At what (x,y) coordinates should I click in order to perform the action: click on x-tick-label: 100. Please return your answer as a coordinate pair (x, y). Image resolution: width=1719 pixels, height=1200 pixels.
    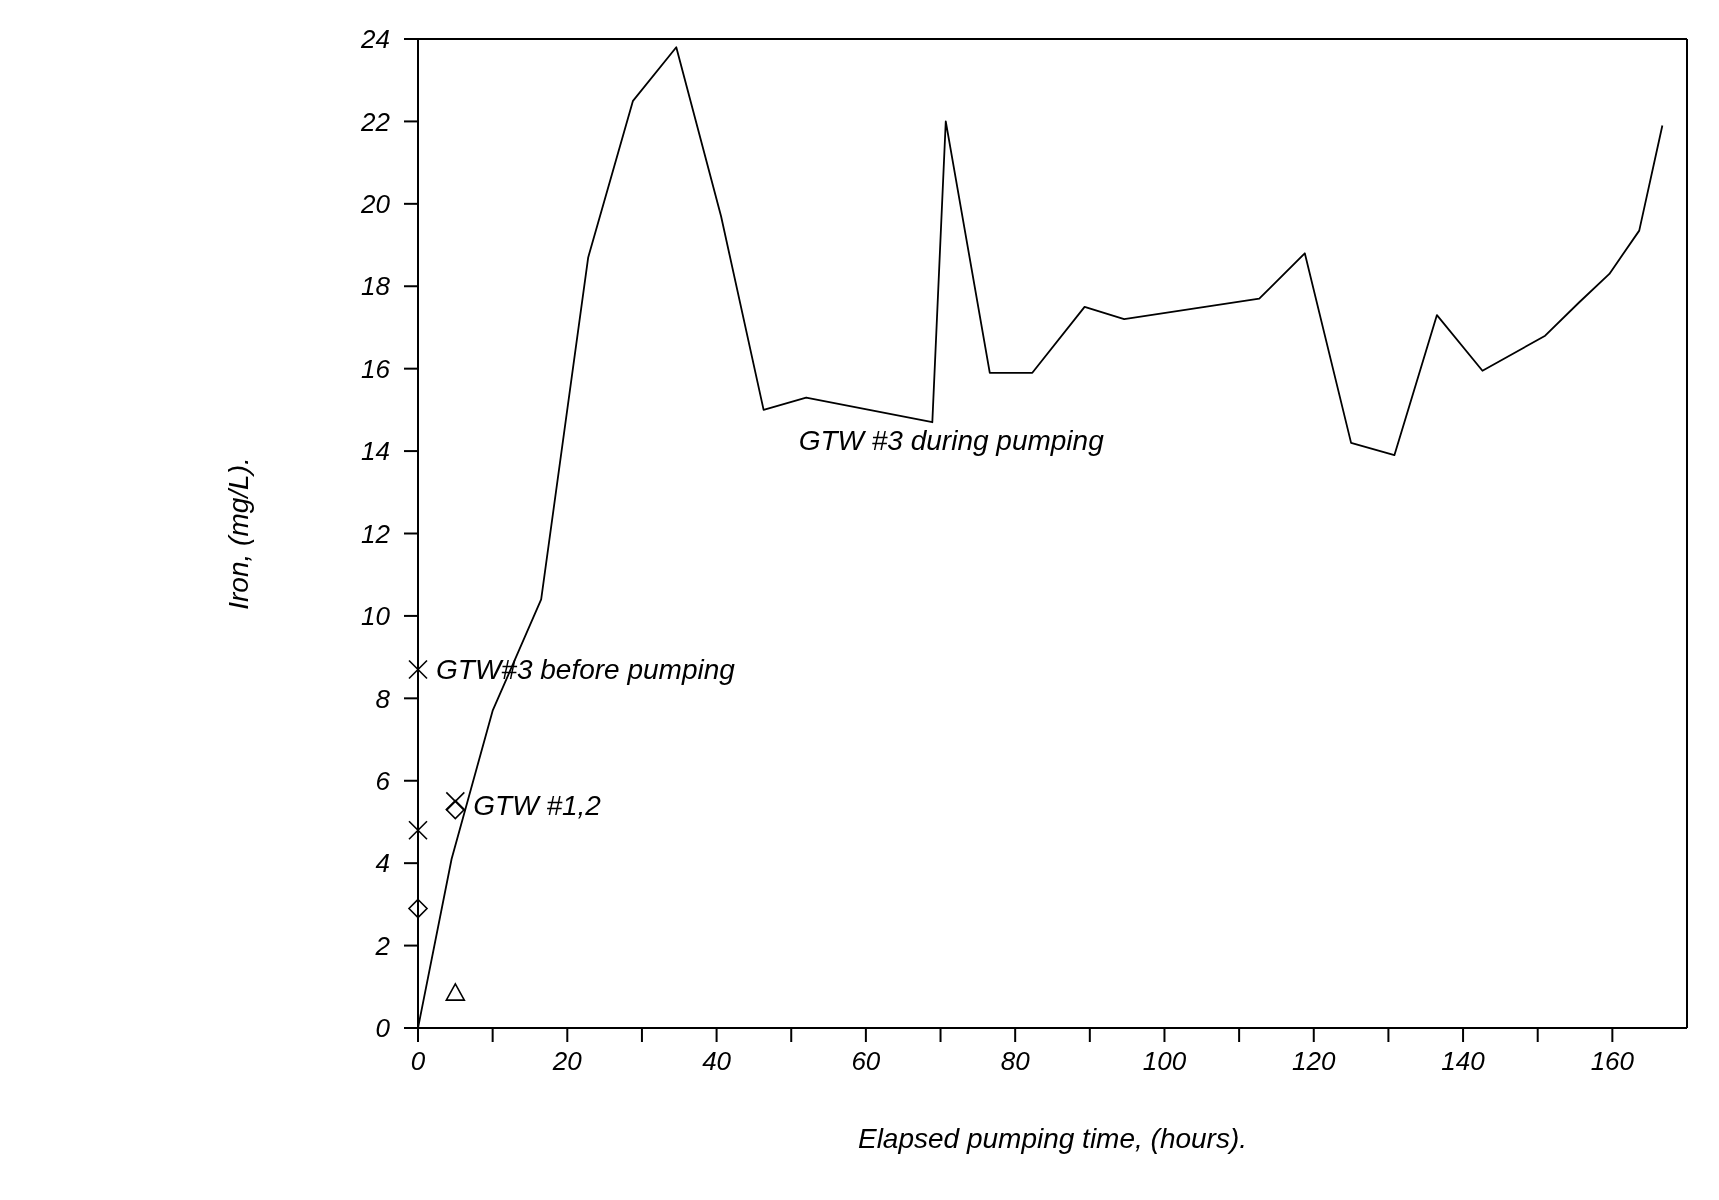
    Looking at the image, I should click on (1164, 1061).